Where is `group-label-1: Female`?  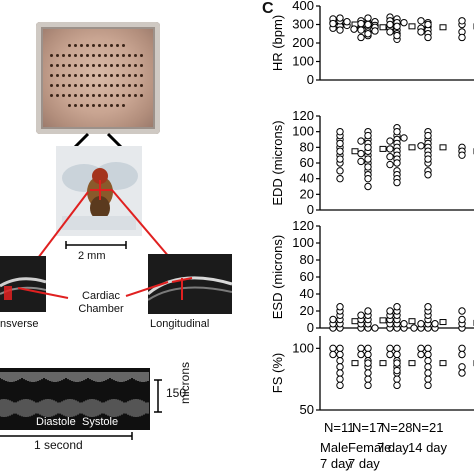 group-label-1: Female is located at coordinates (369, 447).